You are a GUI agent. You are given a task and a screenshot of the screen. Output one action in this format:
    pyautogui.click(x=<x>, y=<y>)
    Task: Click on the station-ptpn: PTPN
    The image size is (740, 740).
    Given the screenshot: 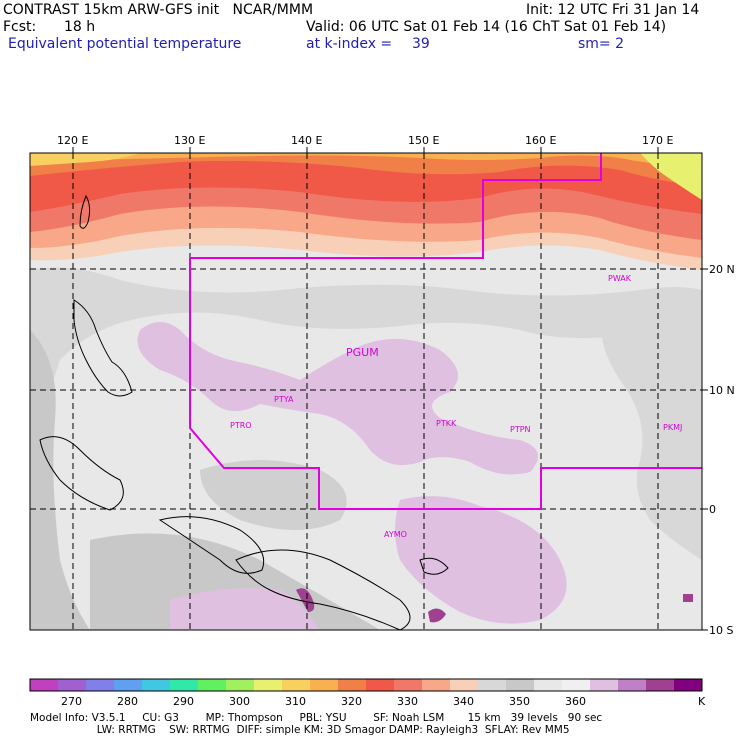 What is the action you would take?
    pyautogui.click(x=520, y=429)
    